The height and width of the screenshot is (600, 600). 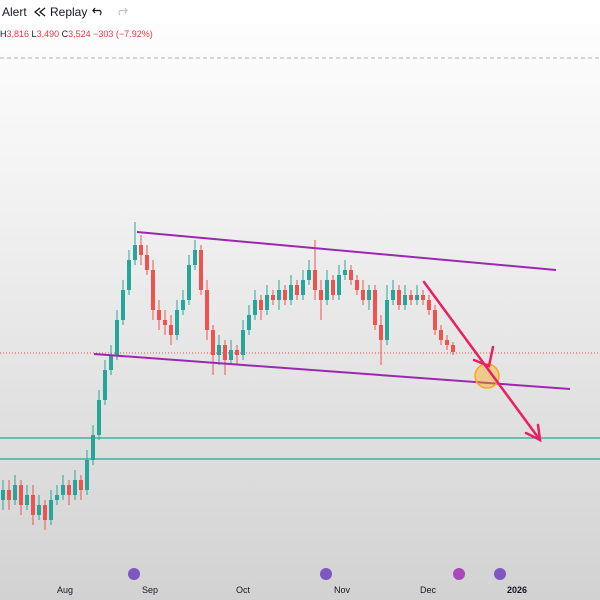 What do you see at coordinates (122, 11) in the screenshot?
I see `redo-button` at bounding box center [122, 11].